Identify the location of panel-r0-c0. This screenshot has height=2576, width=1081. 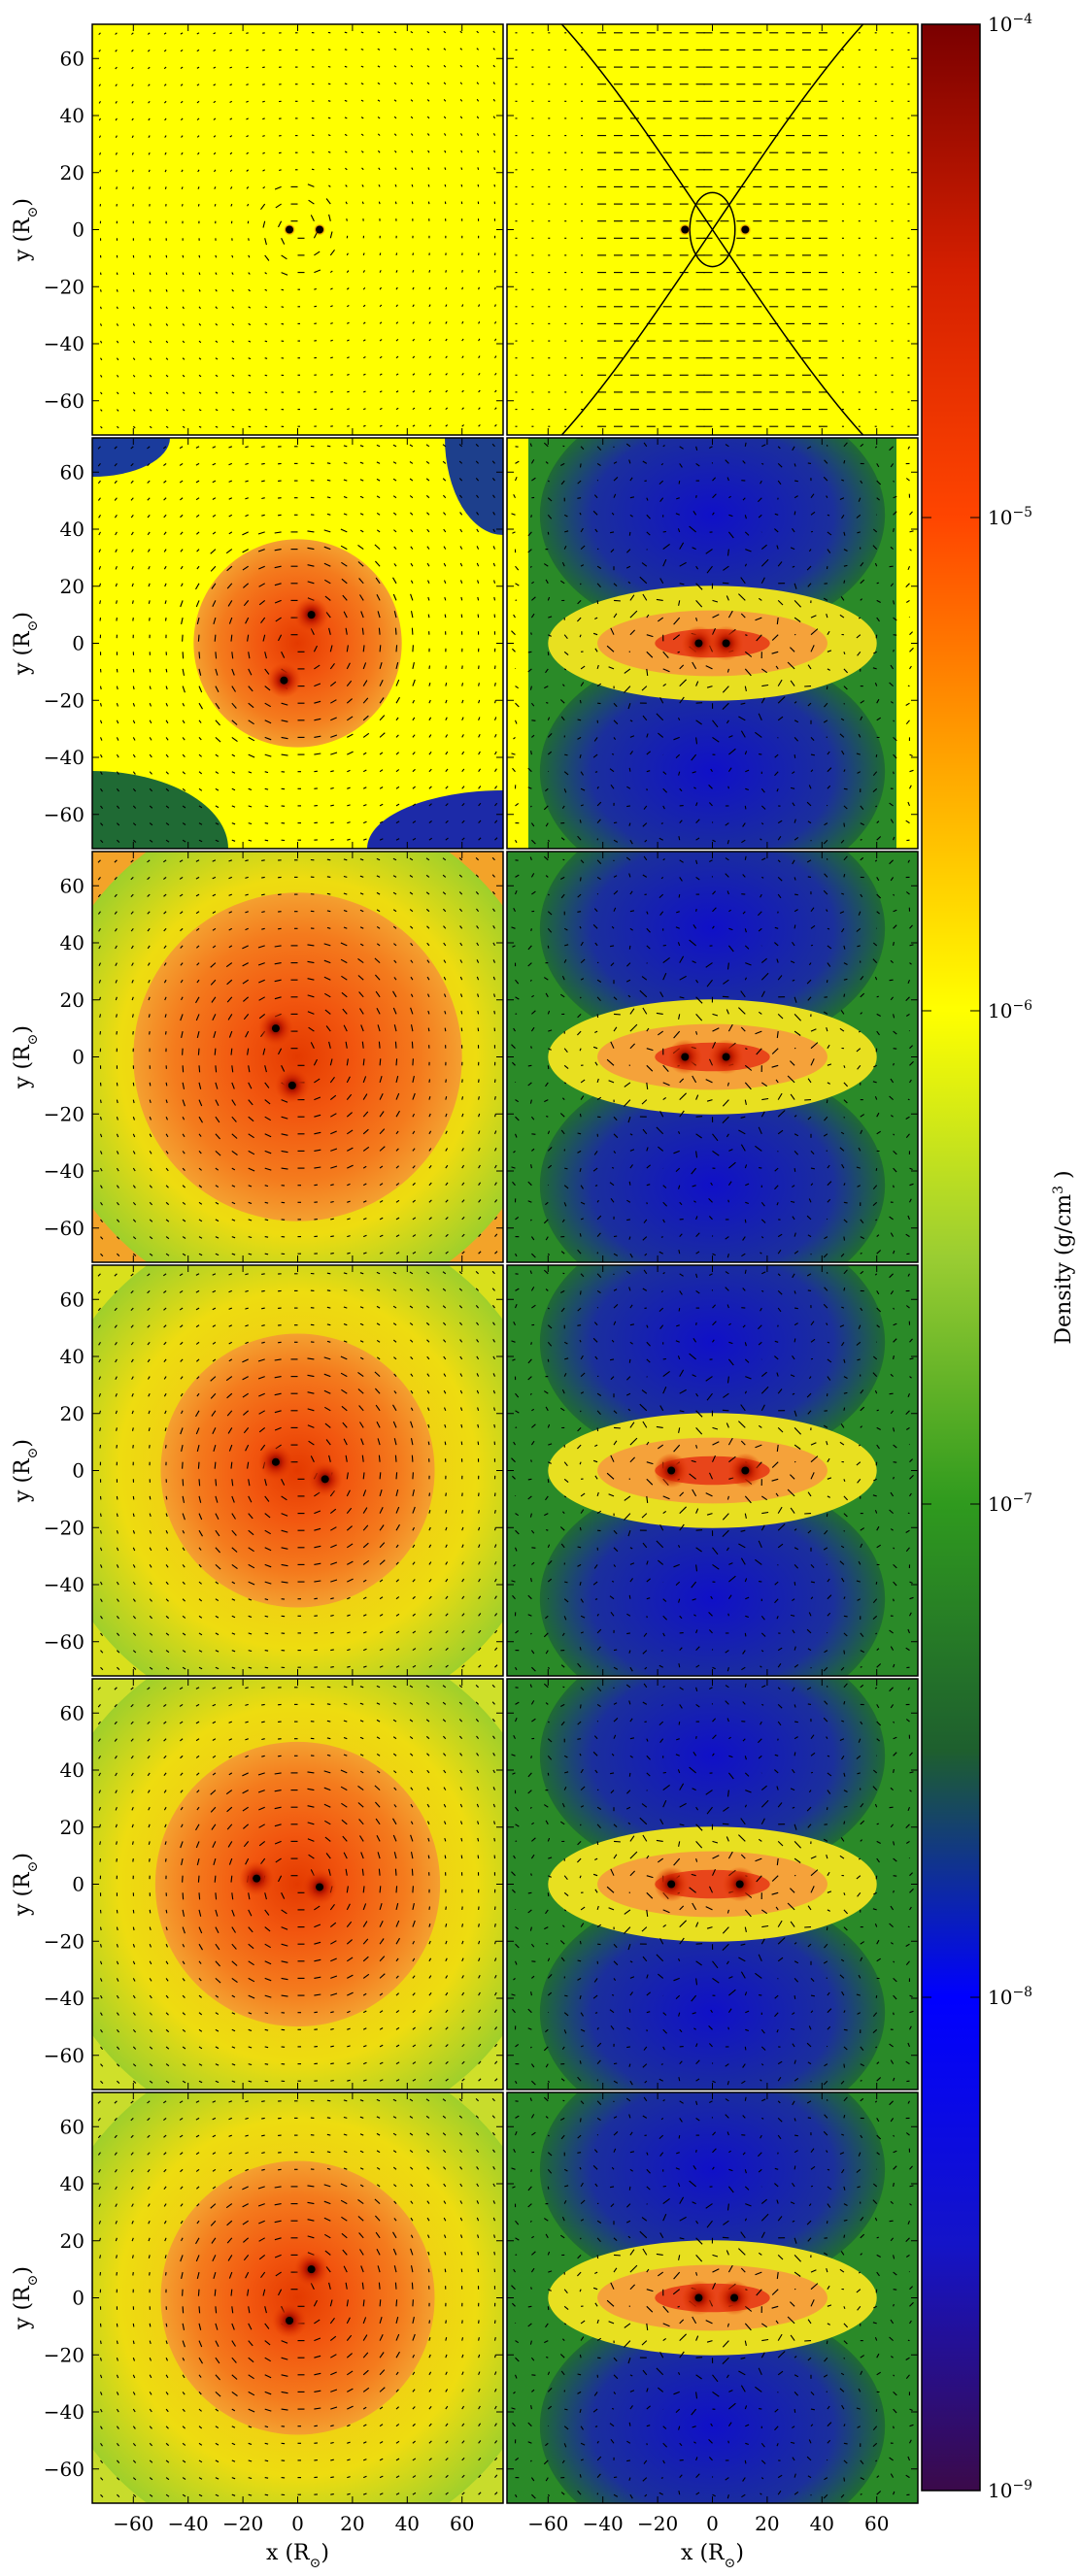
(298, 230).